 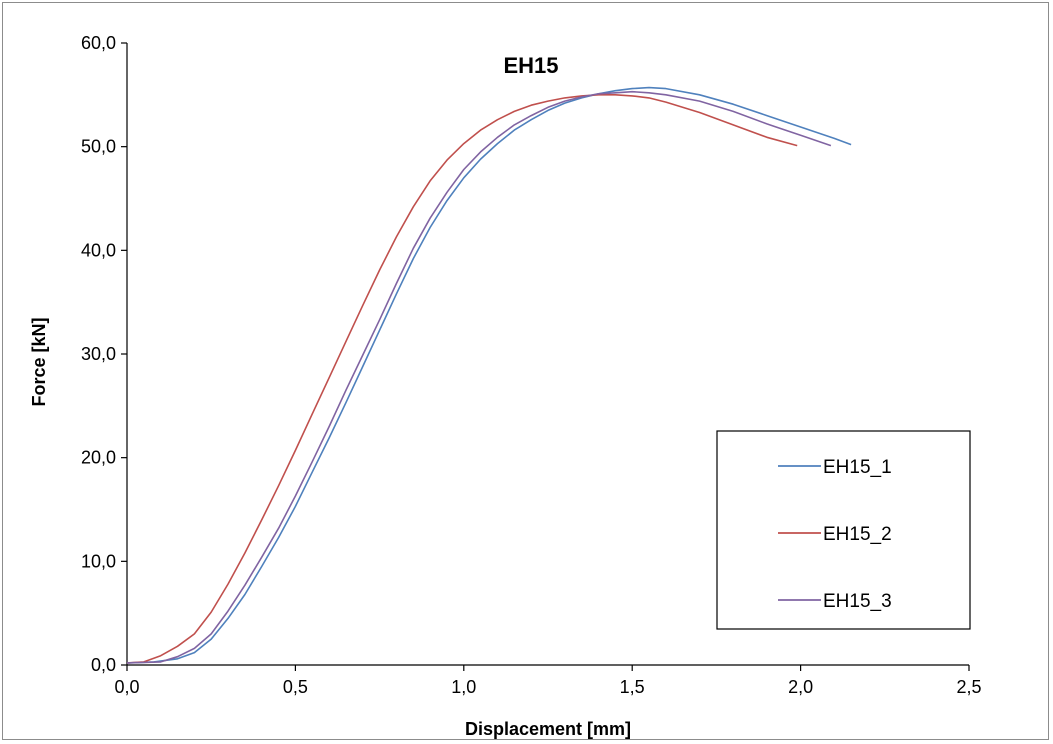 I want to click on x-tick-label: 2,5, so click(x=968, y=687).